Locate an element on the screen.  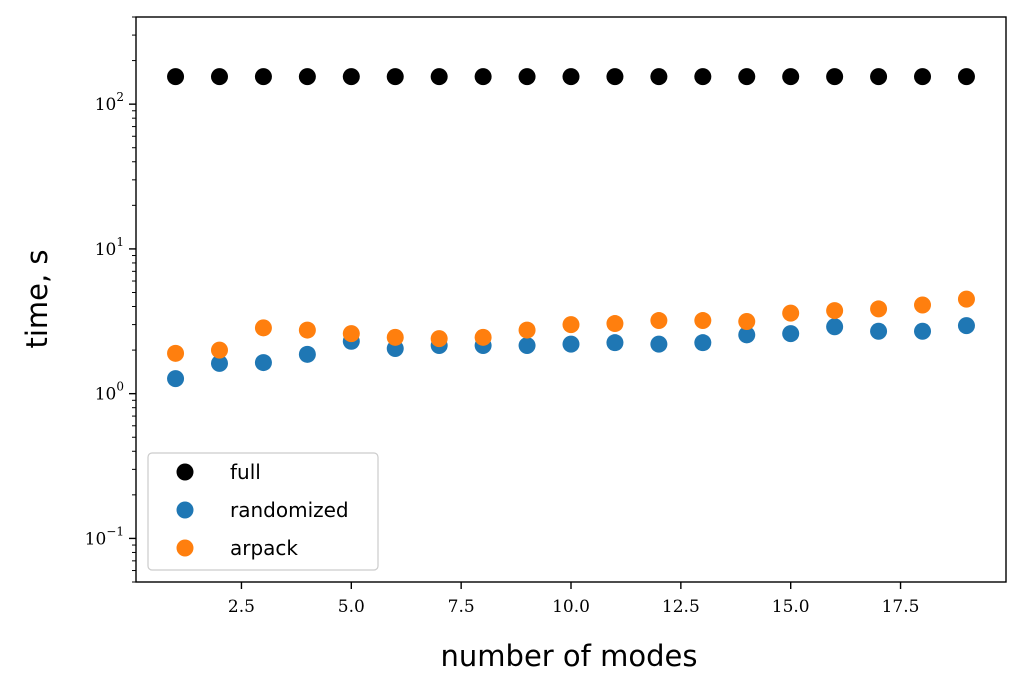
x-axis-label: number of modes is located at coordinates (569, 656).